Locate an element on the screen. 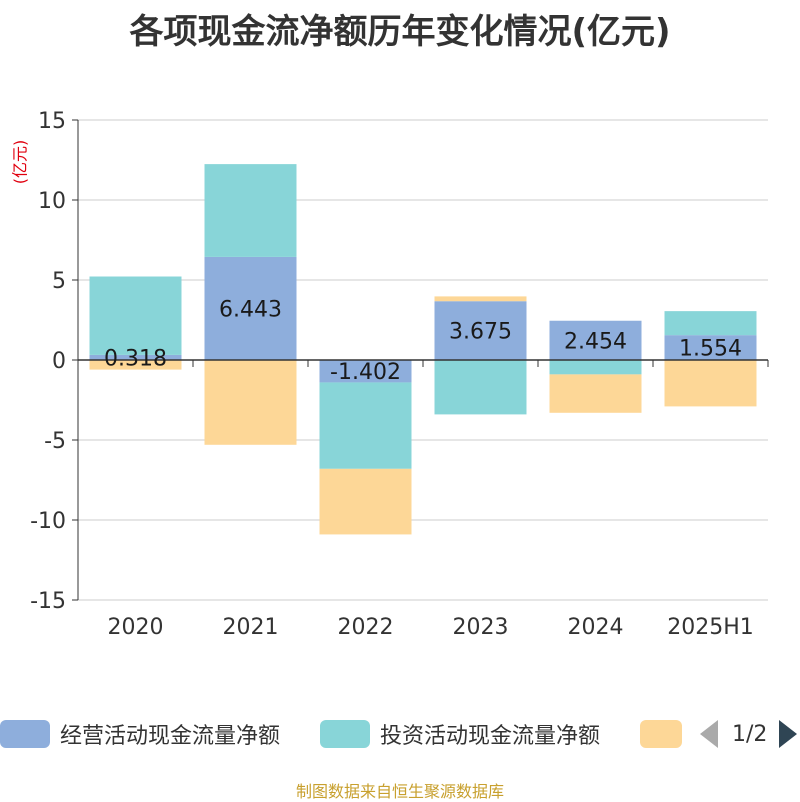 The image size is (800, 802). x-tick-label: 2020 is located at coordinates (136, 627).